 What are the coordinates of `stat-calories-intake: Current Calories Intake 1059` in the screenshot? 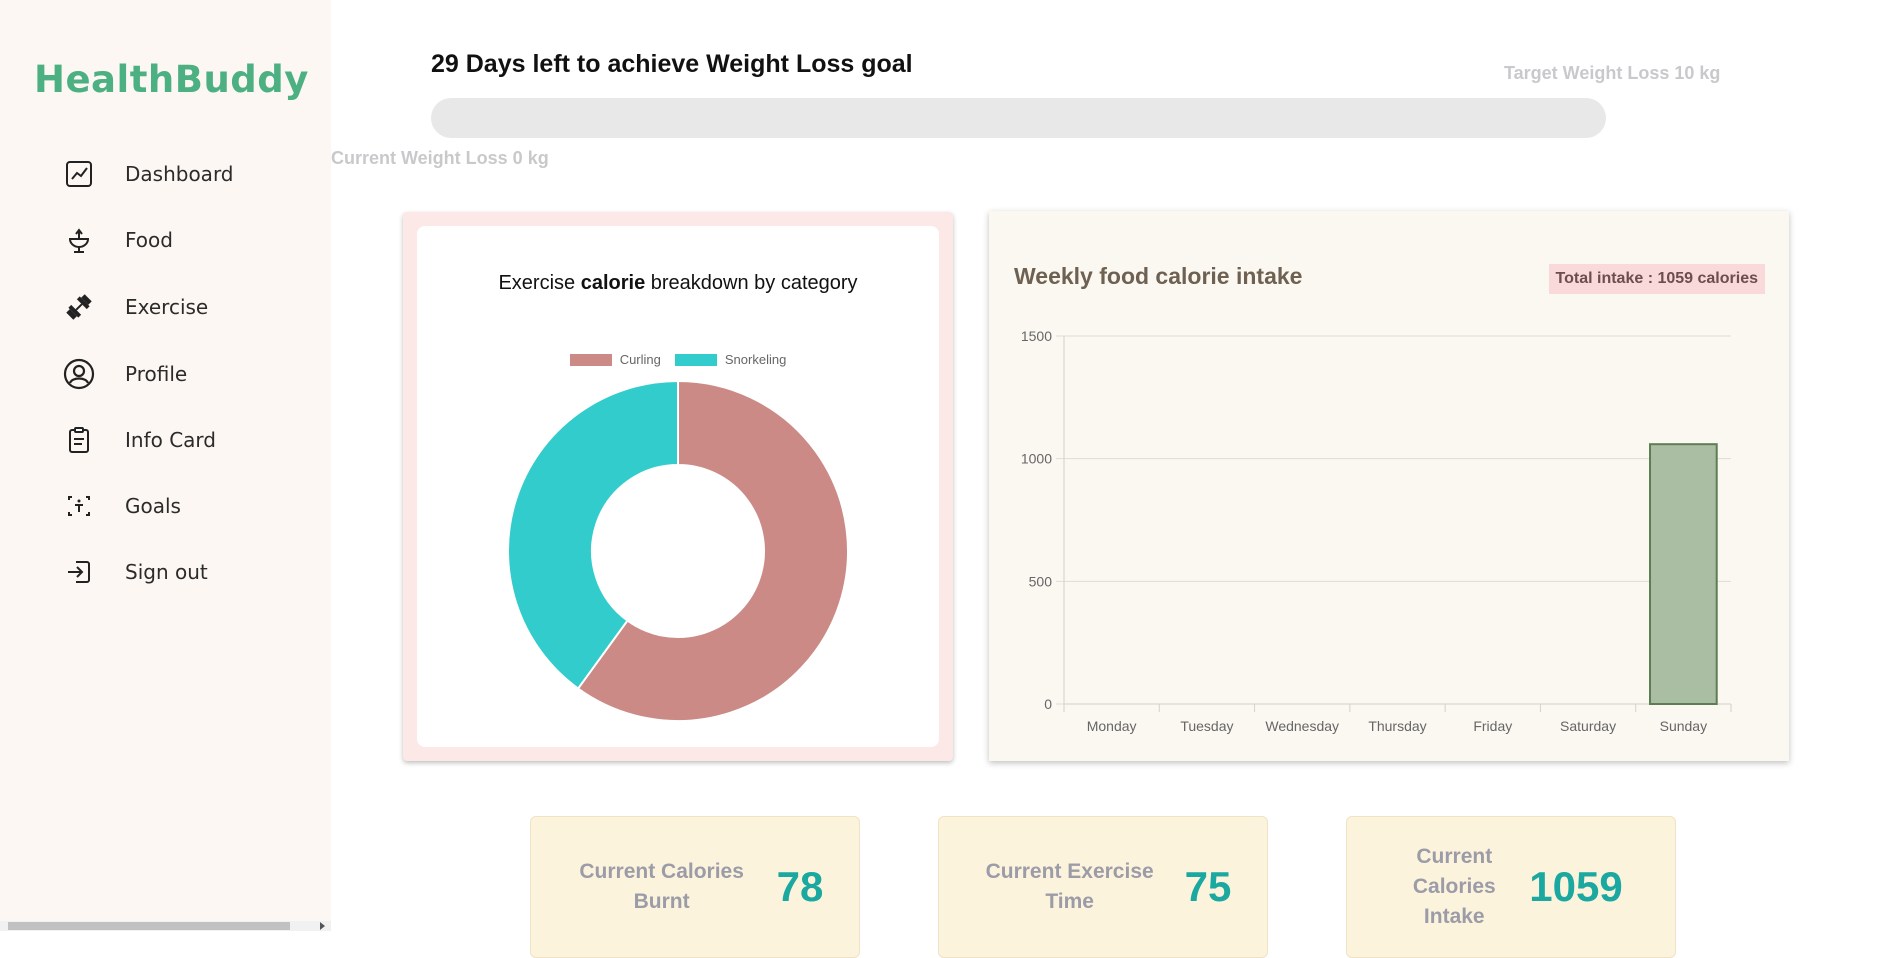 It's located at (1511, 887).